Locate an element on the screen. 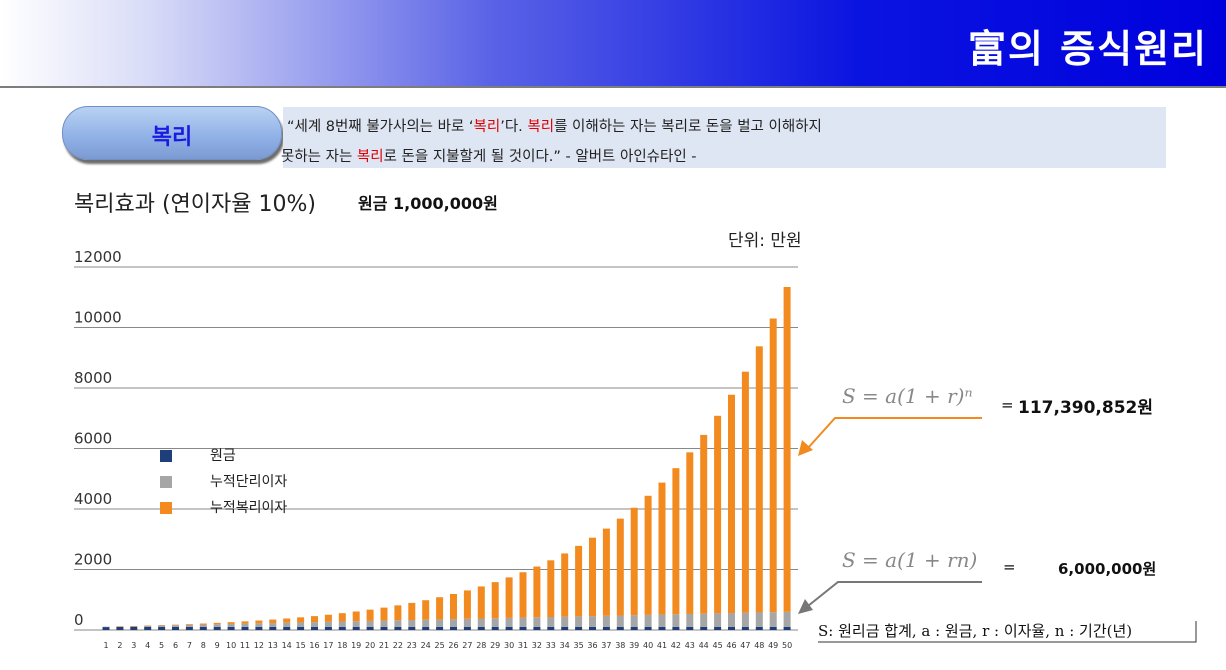 Image resolution: width=1226 pixels, height=670 pixels. compound-equals: = is located at coordinates (1007, 405).